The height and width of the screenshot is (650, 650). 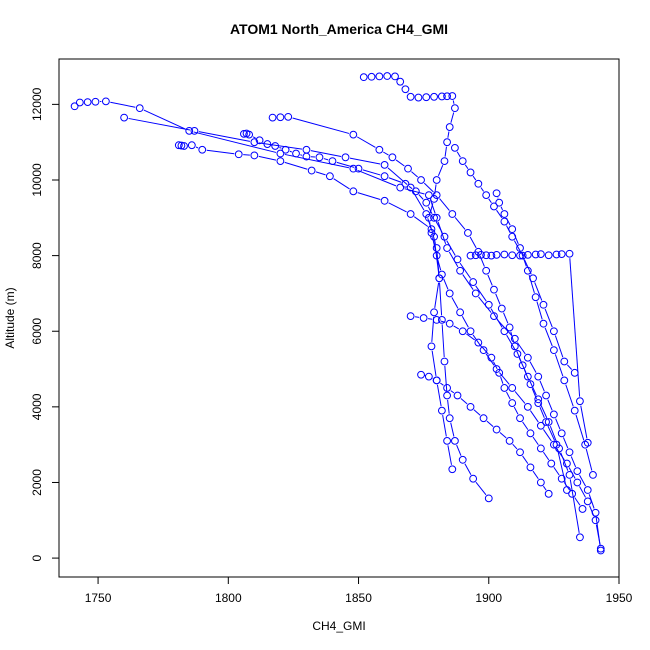 What do you see at coordinates (37, 104) in the screenshot?
I see `y-tick-label: 12000` at bounding box center [37, 104].